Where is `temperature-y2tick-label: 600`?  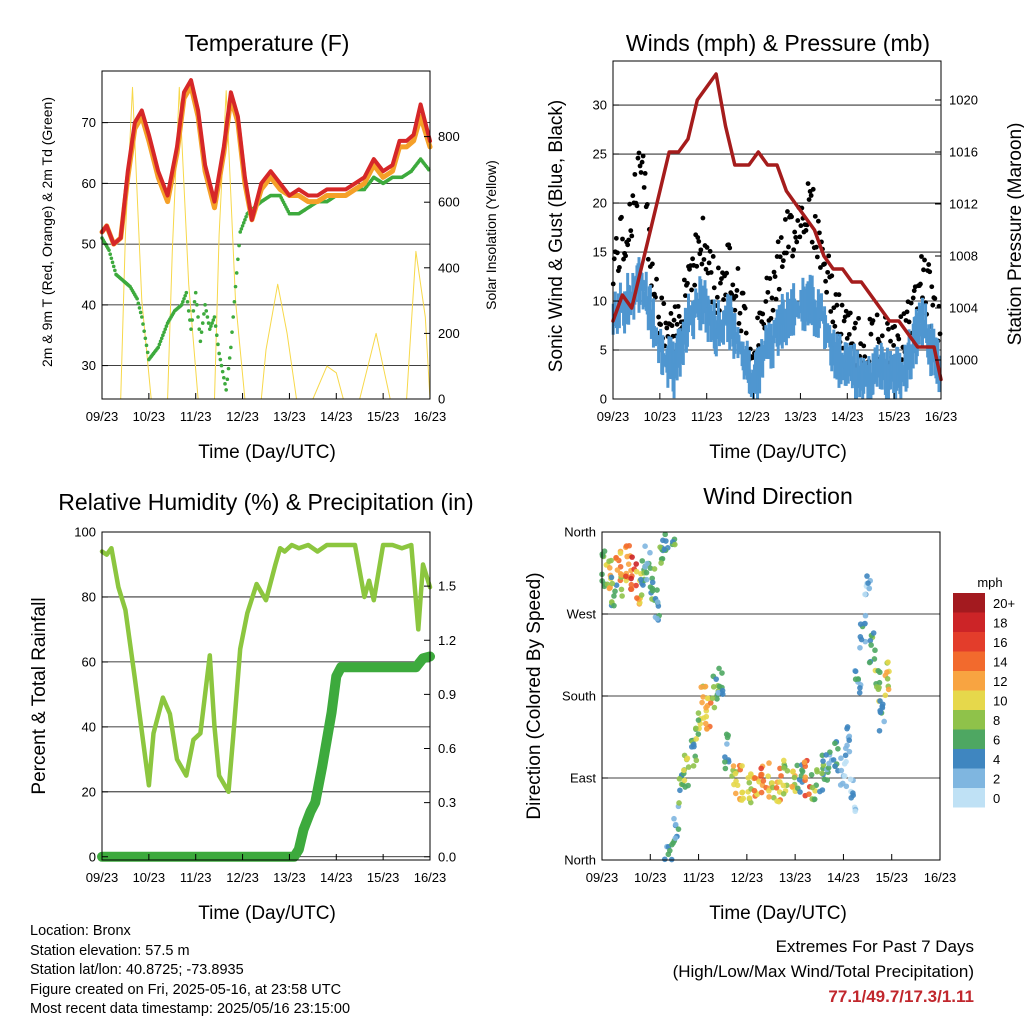
temperature-y2tick-label: 600 is located at coordinates (449, 202).